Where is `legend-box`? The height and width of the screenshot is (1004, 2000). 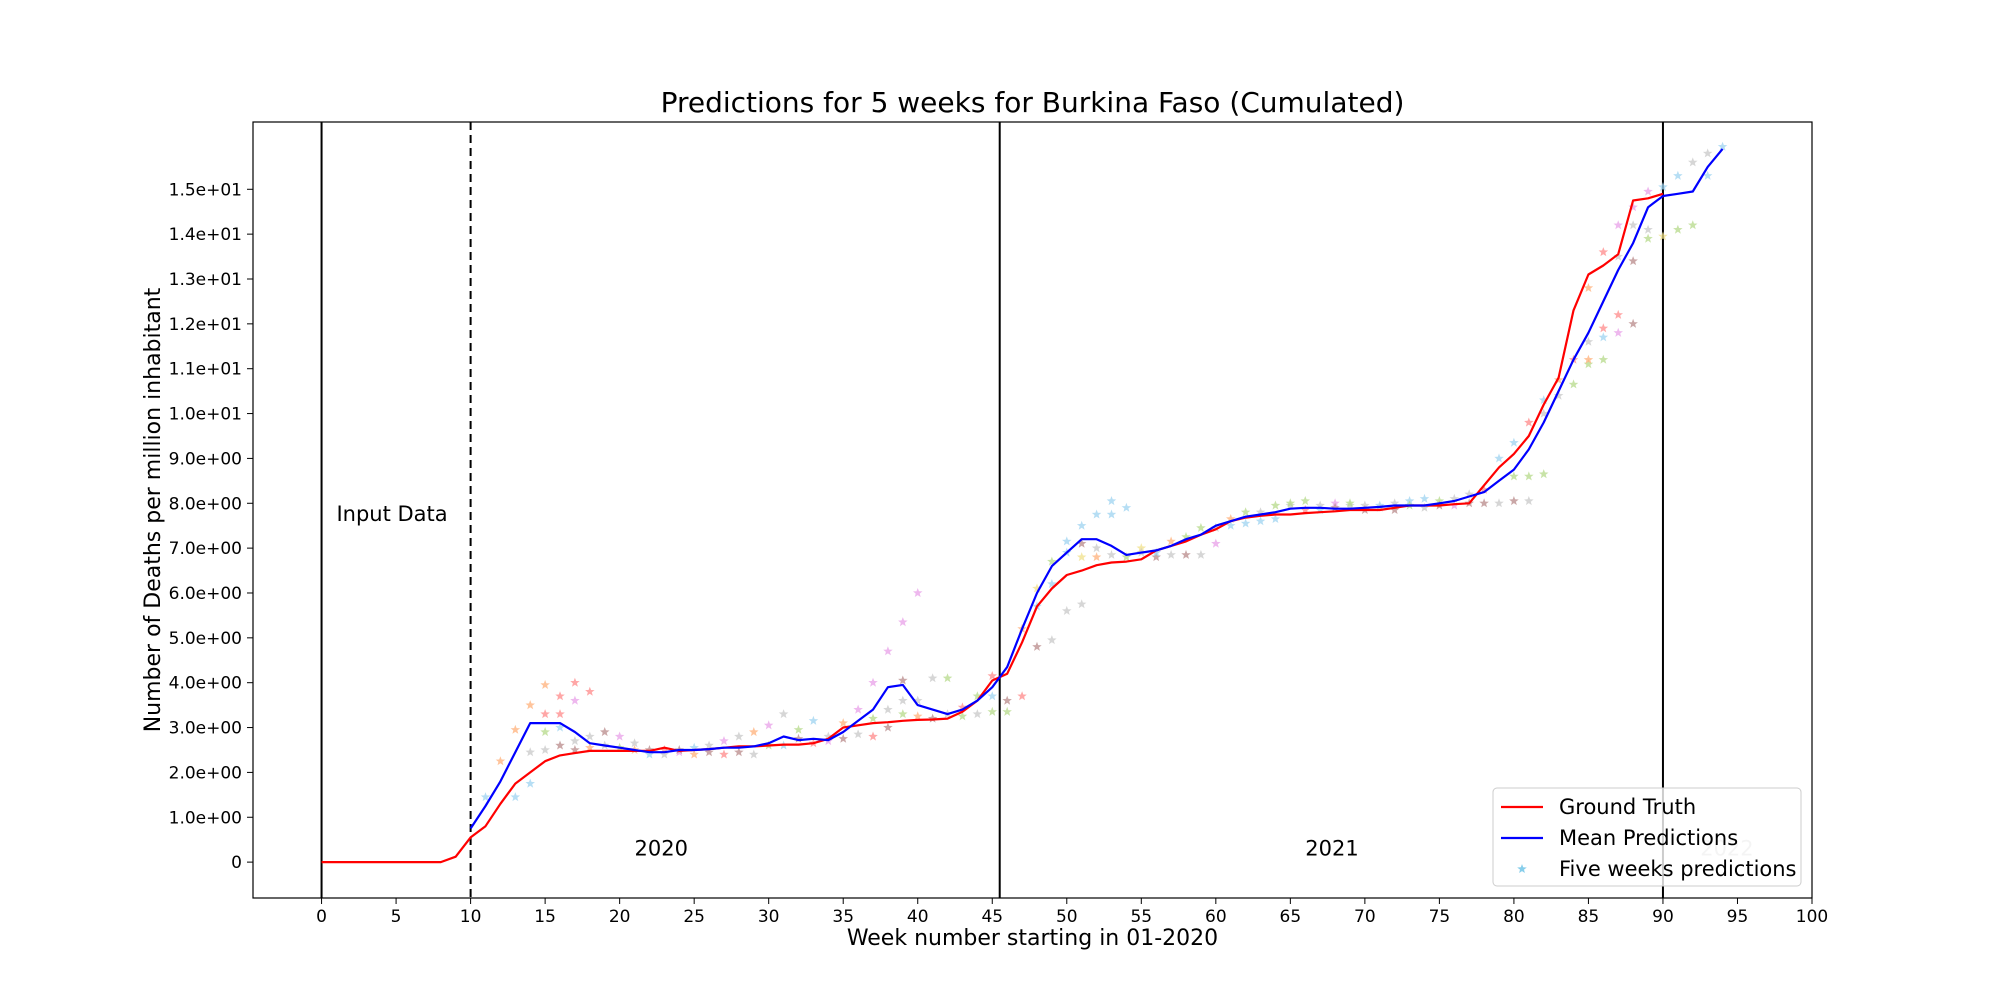 legend-box is located at coordinates (1647, 837).